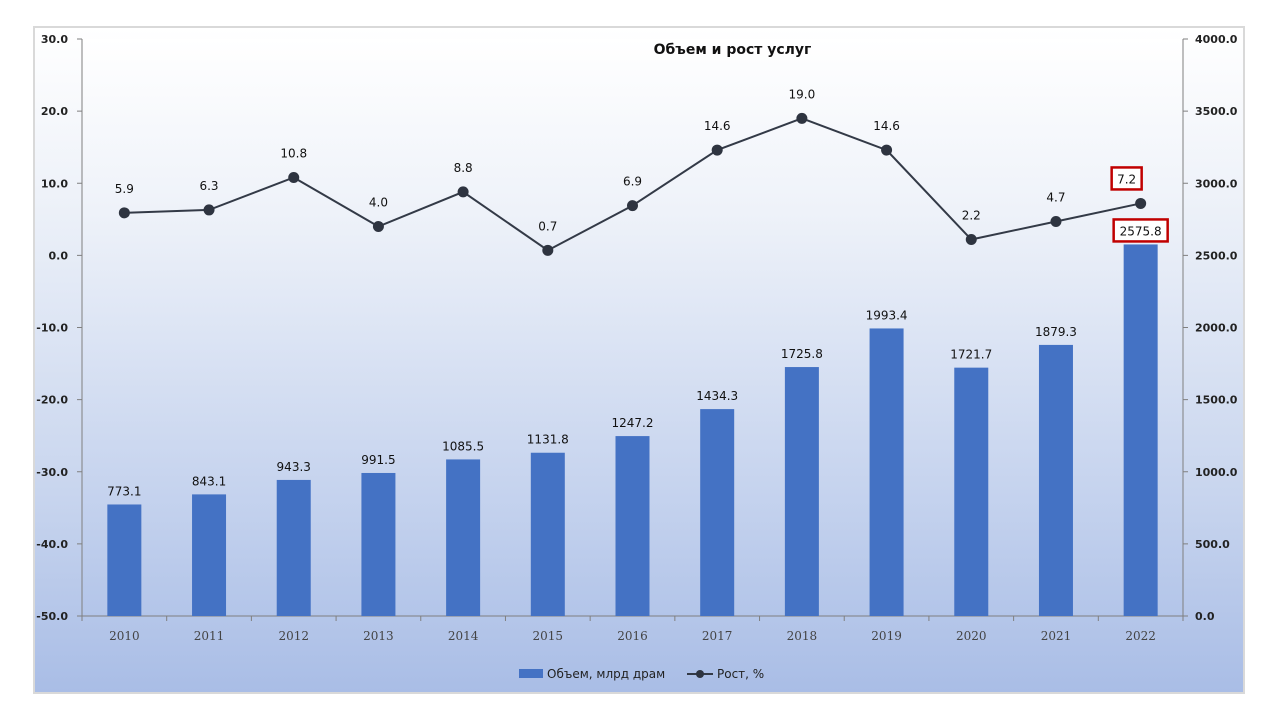 The width and height of the screenshot is (1280, 720). What do you see at coordinates (54, 183) in the screenshot?
I see `left-tick-label: 10.0` at bounding box center [54, 183].